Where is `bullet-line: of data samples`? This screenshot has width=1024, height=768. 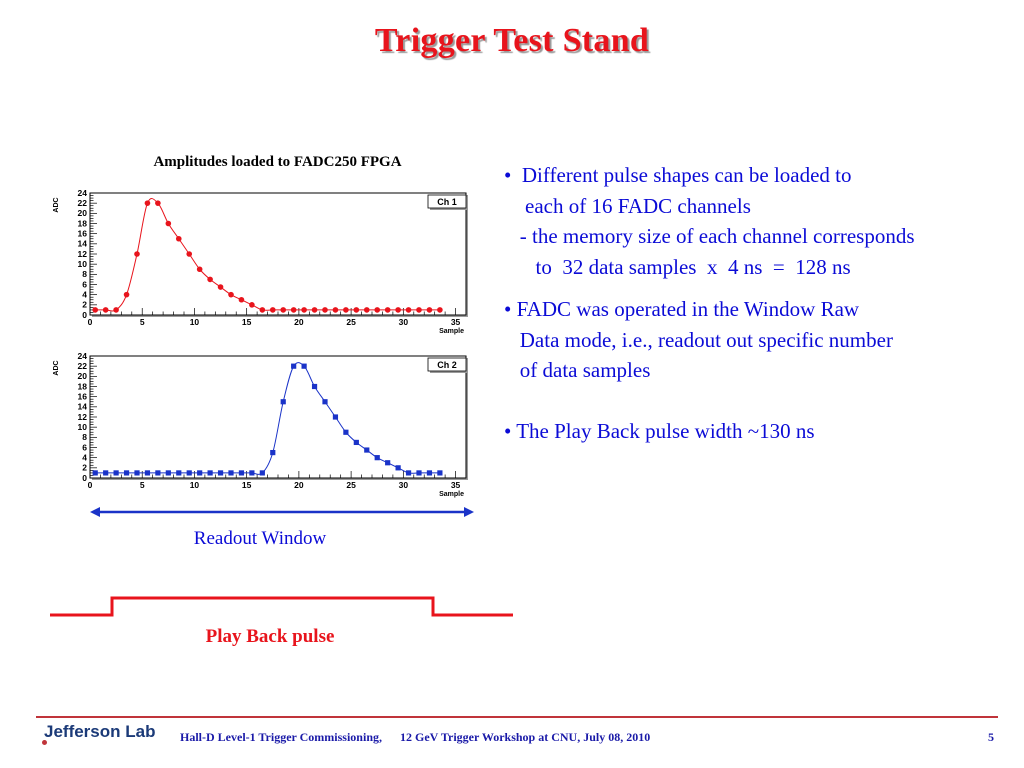 bullet-line: of data samples is located at coordinates (577, 370).